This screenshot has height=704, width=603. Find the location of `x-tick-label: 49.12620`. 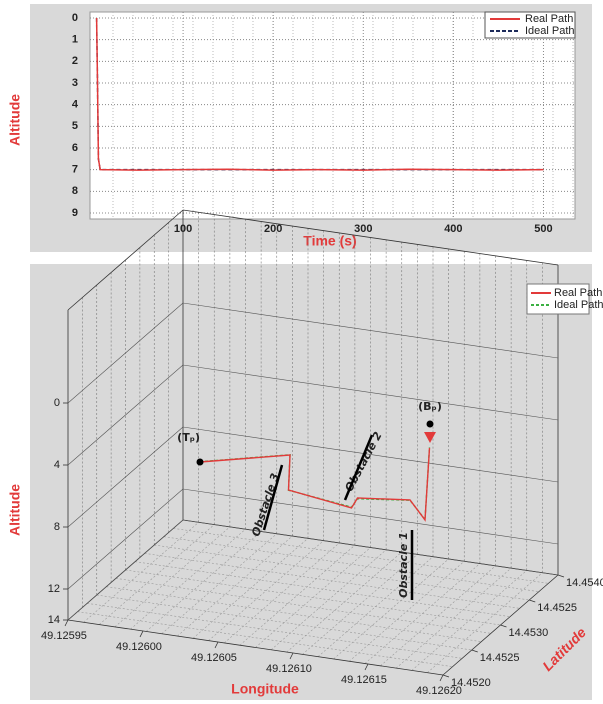

x-tick-label: 49.12620 is located at coordinates (439, 691).